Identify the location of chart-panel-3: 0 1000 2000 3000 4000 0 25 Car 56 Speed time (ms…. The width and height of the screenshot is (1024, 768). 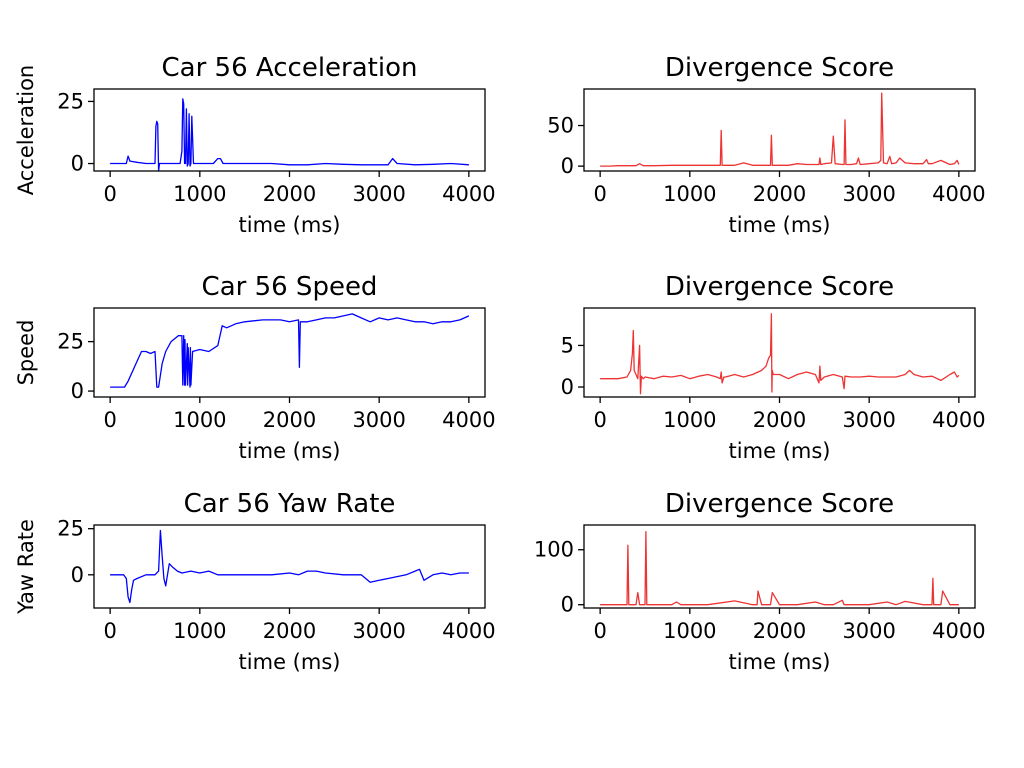
(255, 367).